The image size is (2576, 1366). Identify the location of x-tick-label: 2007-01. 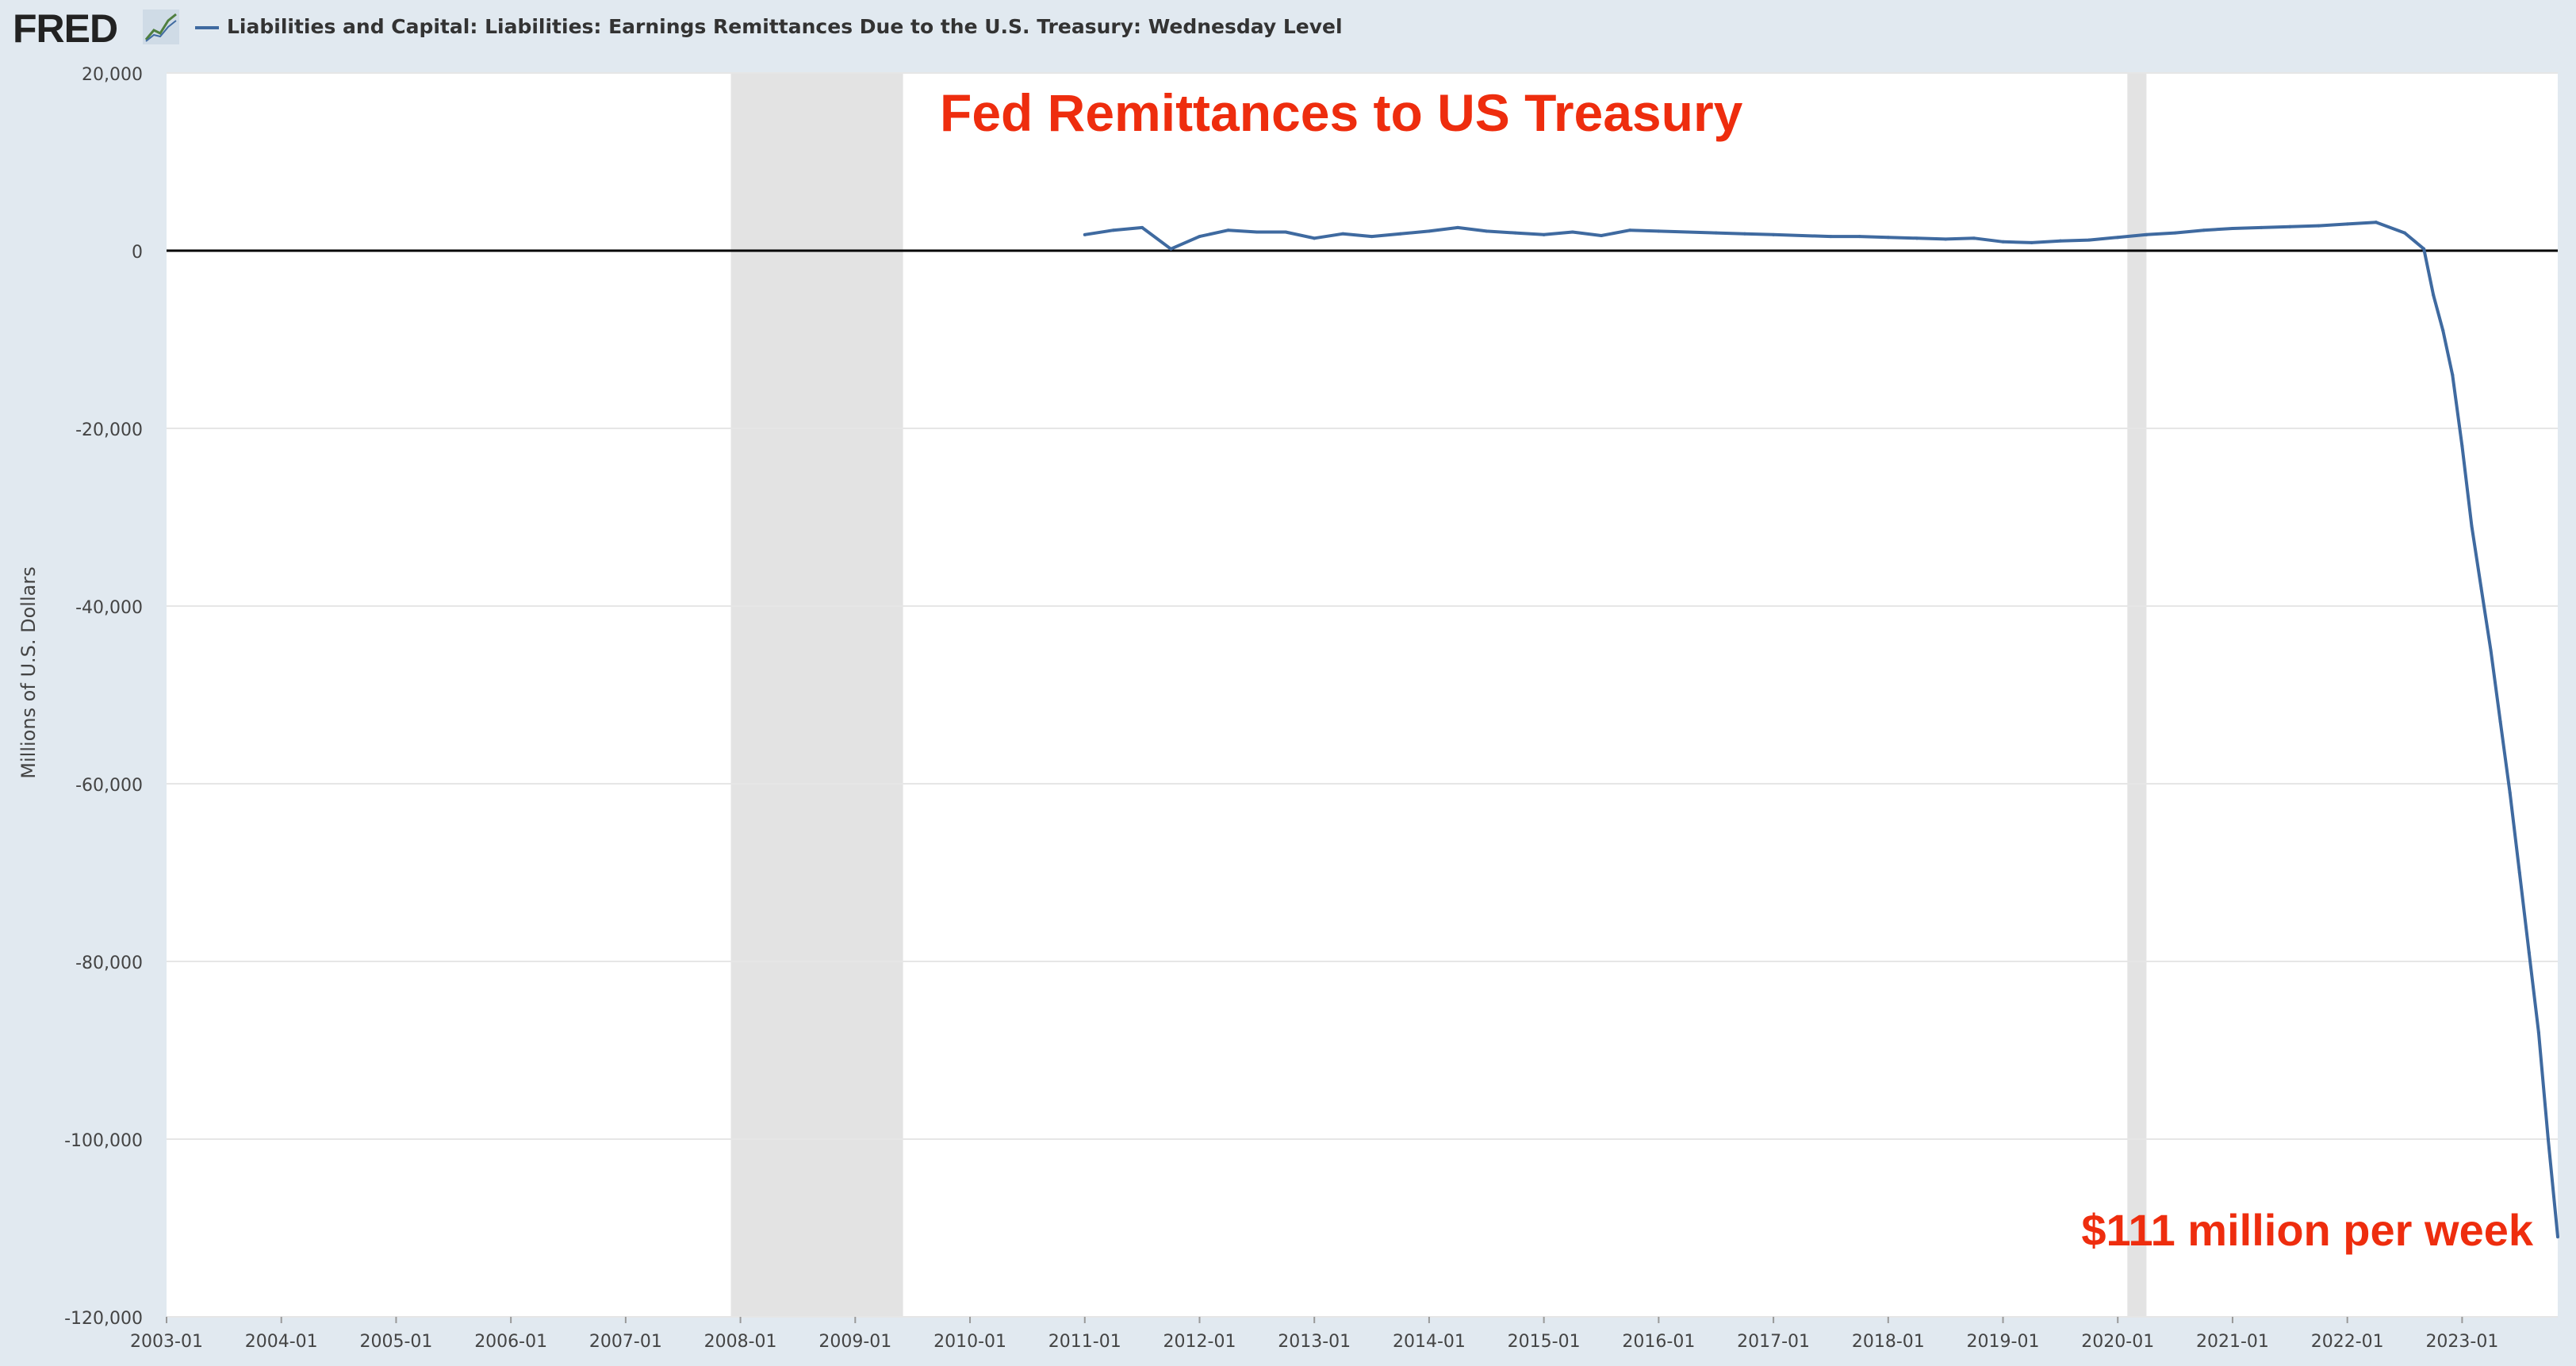
(625, 1342).